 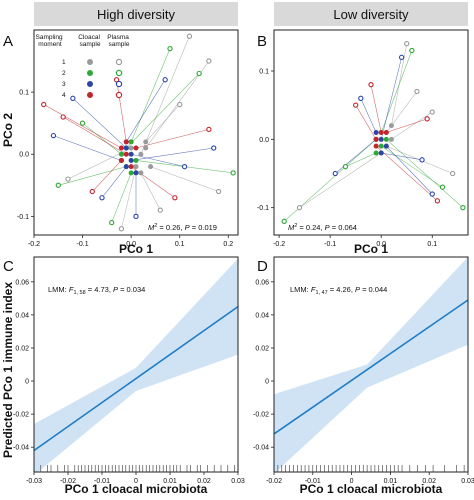 What do you see at coordinates (22, 282) in the screenshot?
I see `y-tick-label-c: 0.06` at bounding box center [22, 282].